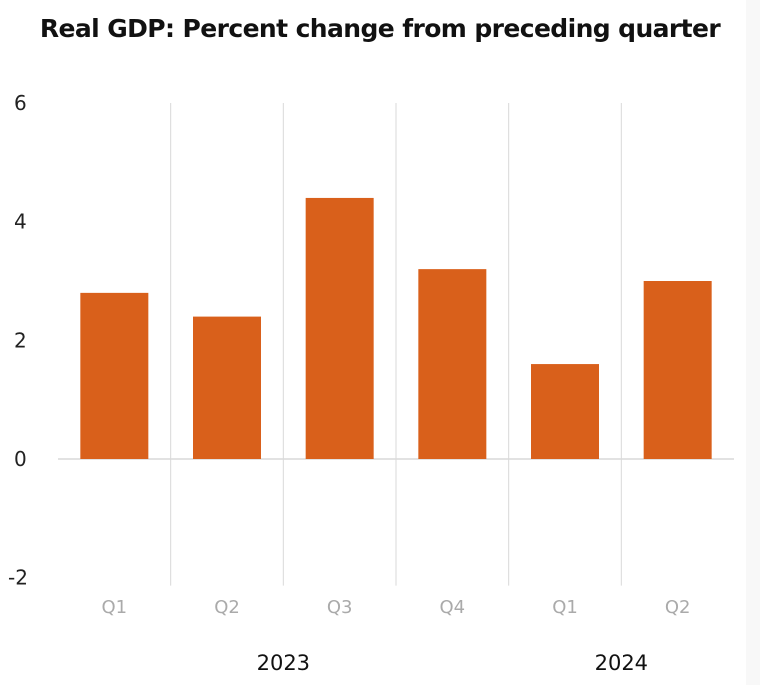  I want to click on y-tick-label: 2, so click(20, 340).